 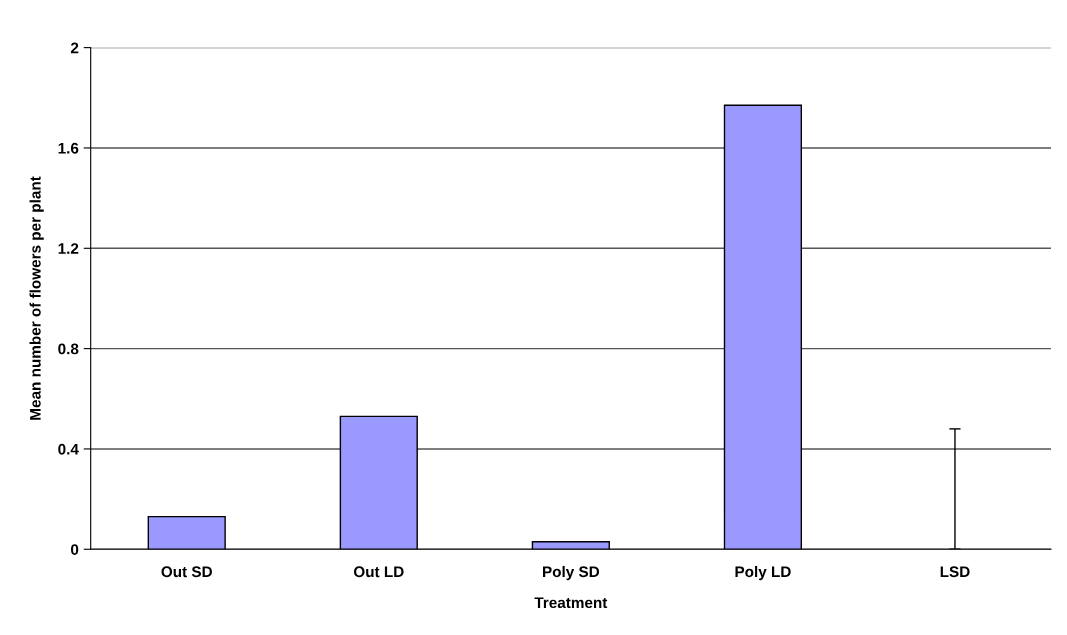 What do you see at coordinates (68, 148) in the screenshot?
I see `y-tick-label: 1.6` at bounding box center [68, 148].